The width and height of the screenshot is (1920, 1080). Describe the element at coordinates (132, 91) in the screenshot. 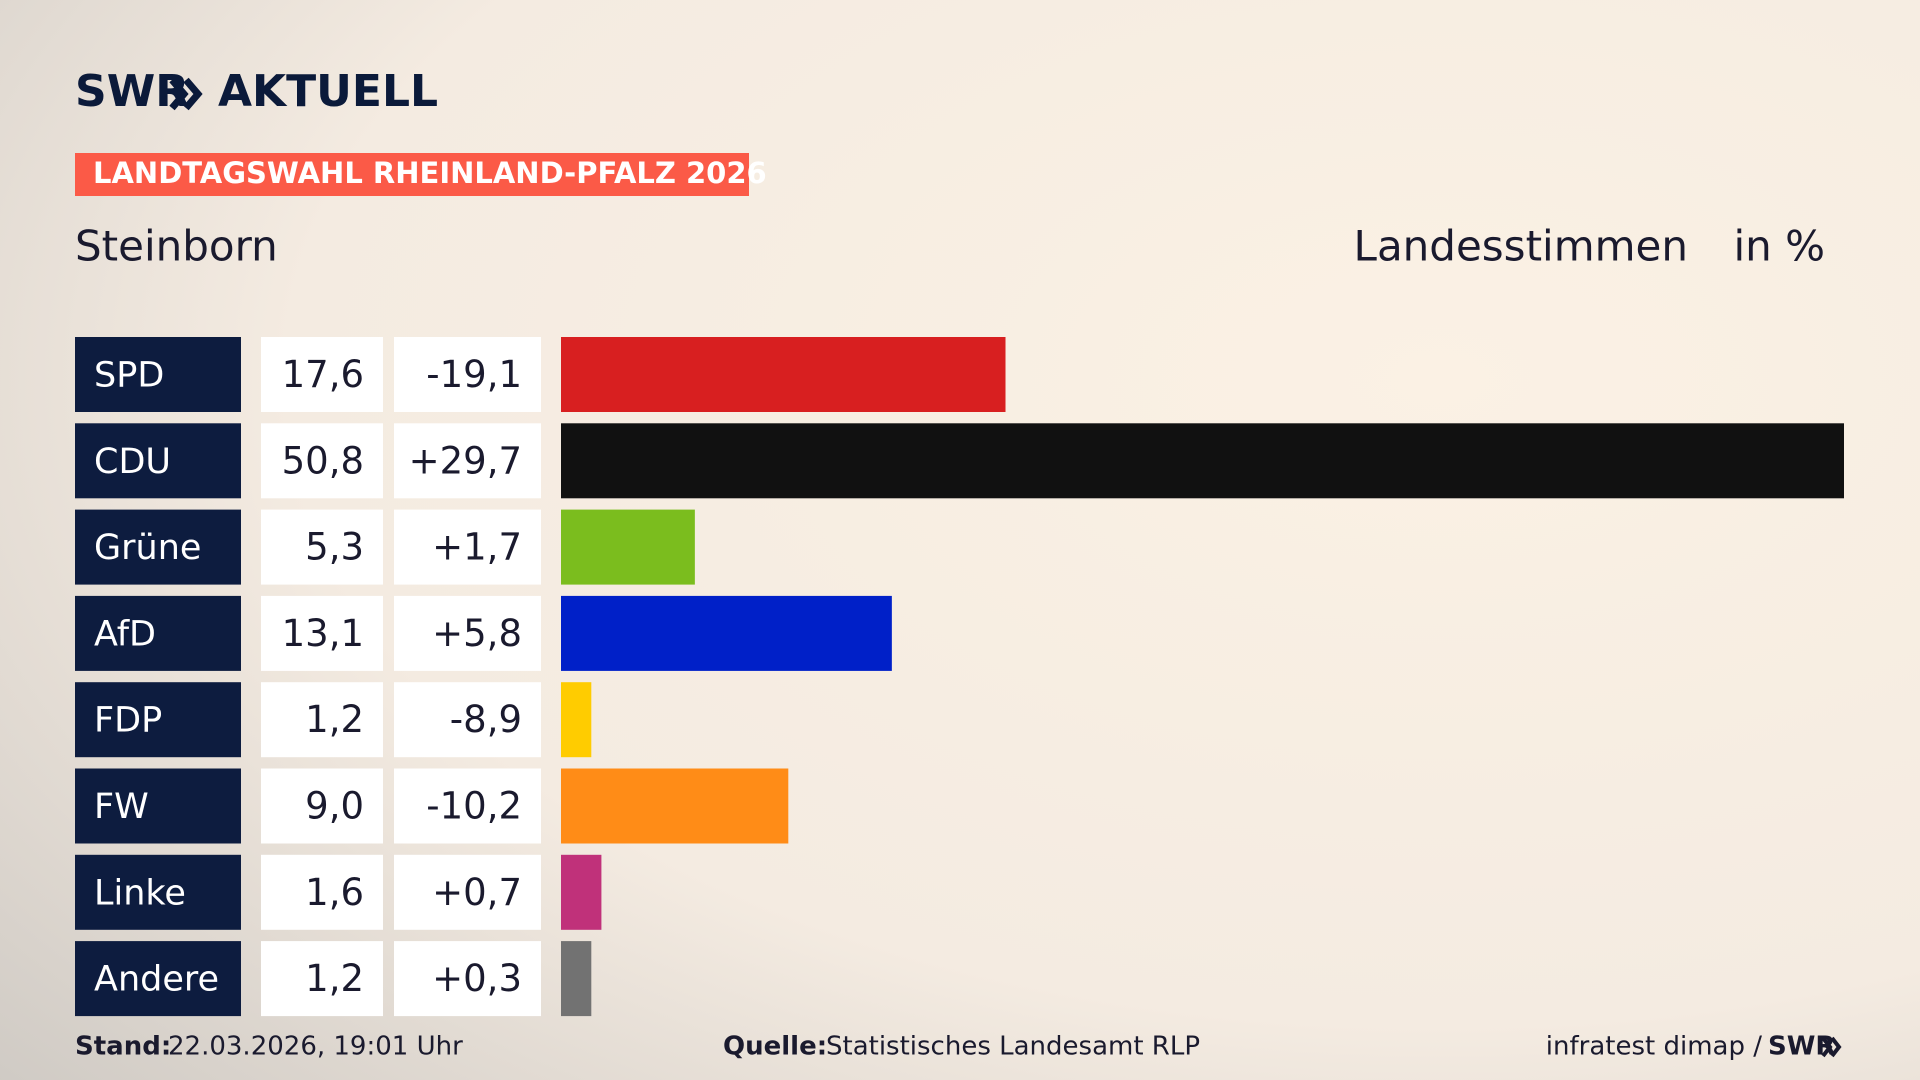

I see `brand: SWR` at that location.